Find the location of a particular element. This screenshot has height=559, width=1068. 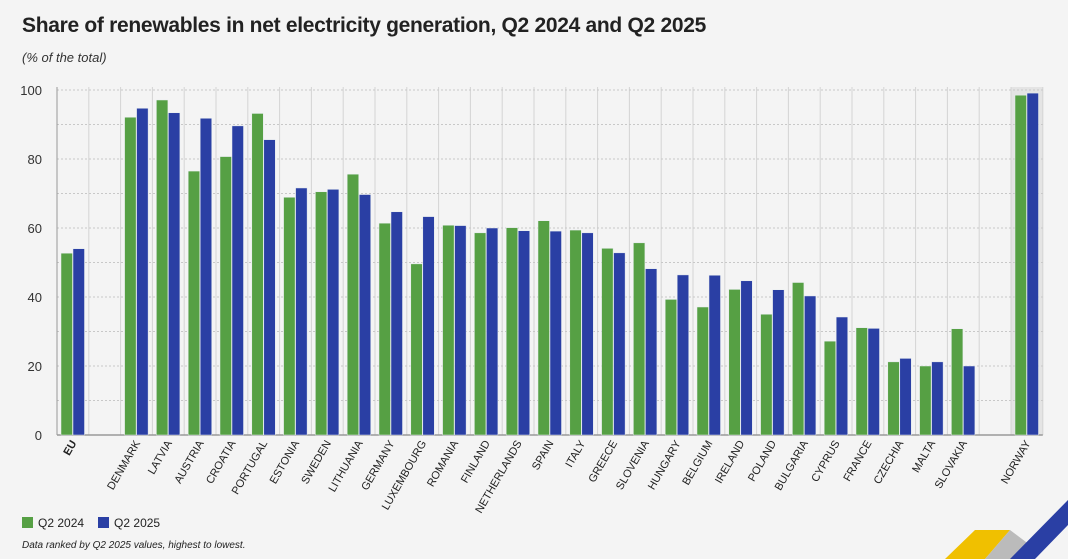

y-tick-label: 40 is located at coordinates (35, 297).